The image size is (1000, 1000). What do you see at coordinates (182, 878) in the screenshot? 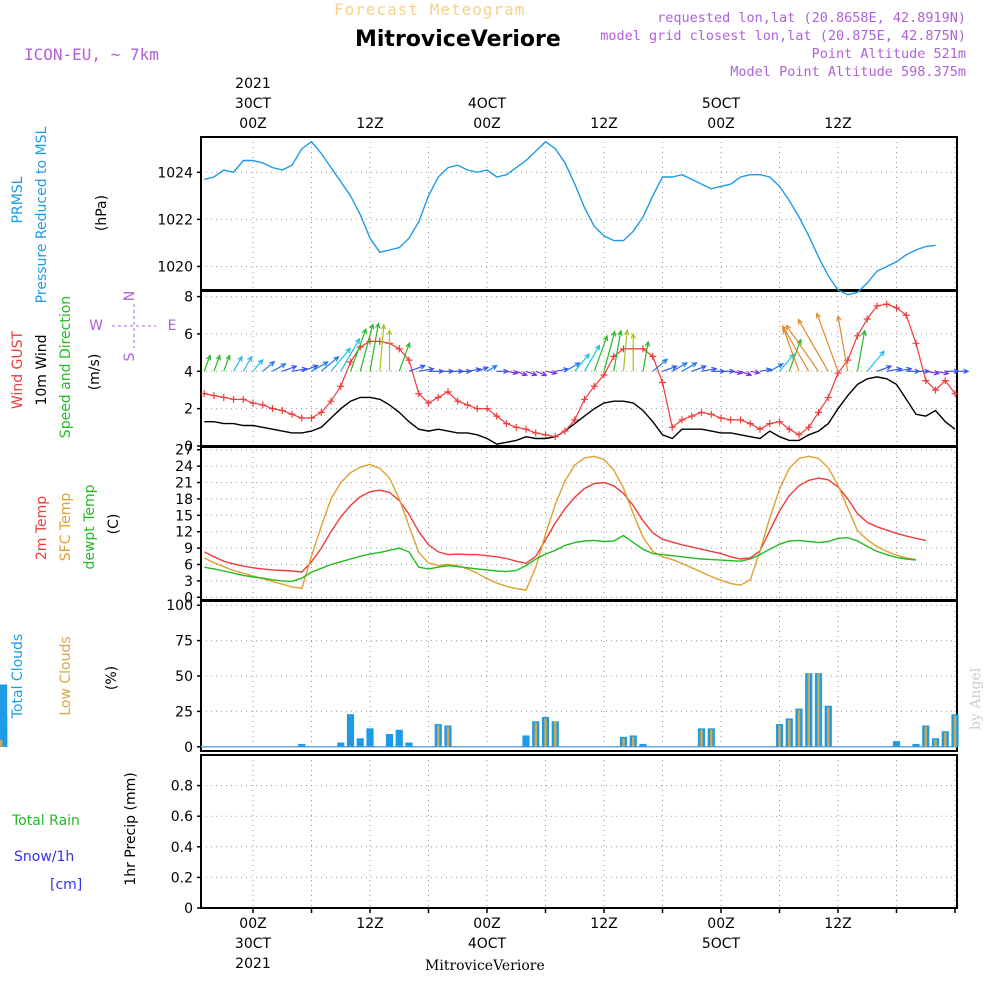
I see `y-tick-label: 0.2` at bounding box center [182, 878].